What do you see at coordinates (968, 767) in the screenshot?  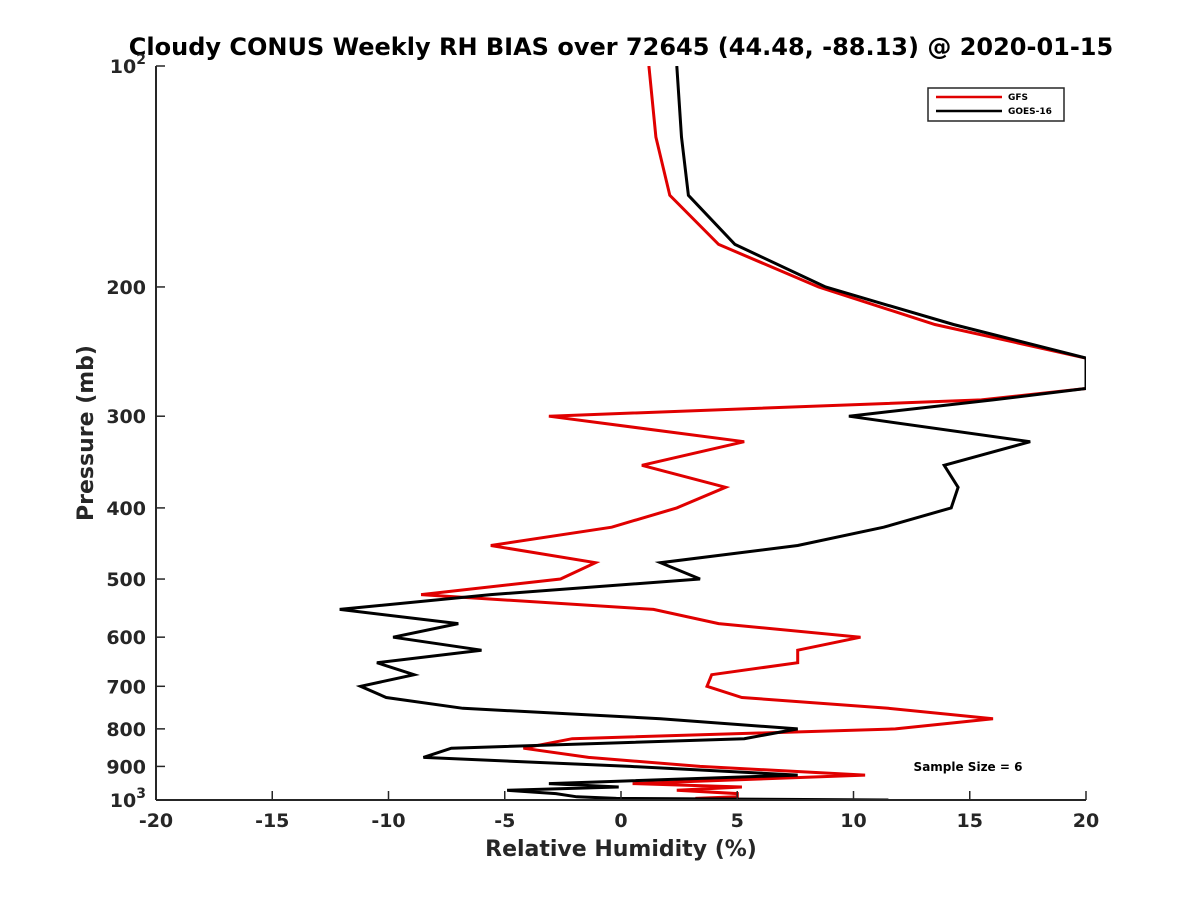 I see `sample-size-annotation: Sample Size = 6` at bounding box center [968, 767].